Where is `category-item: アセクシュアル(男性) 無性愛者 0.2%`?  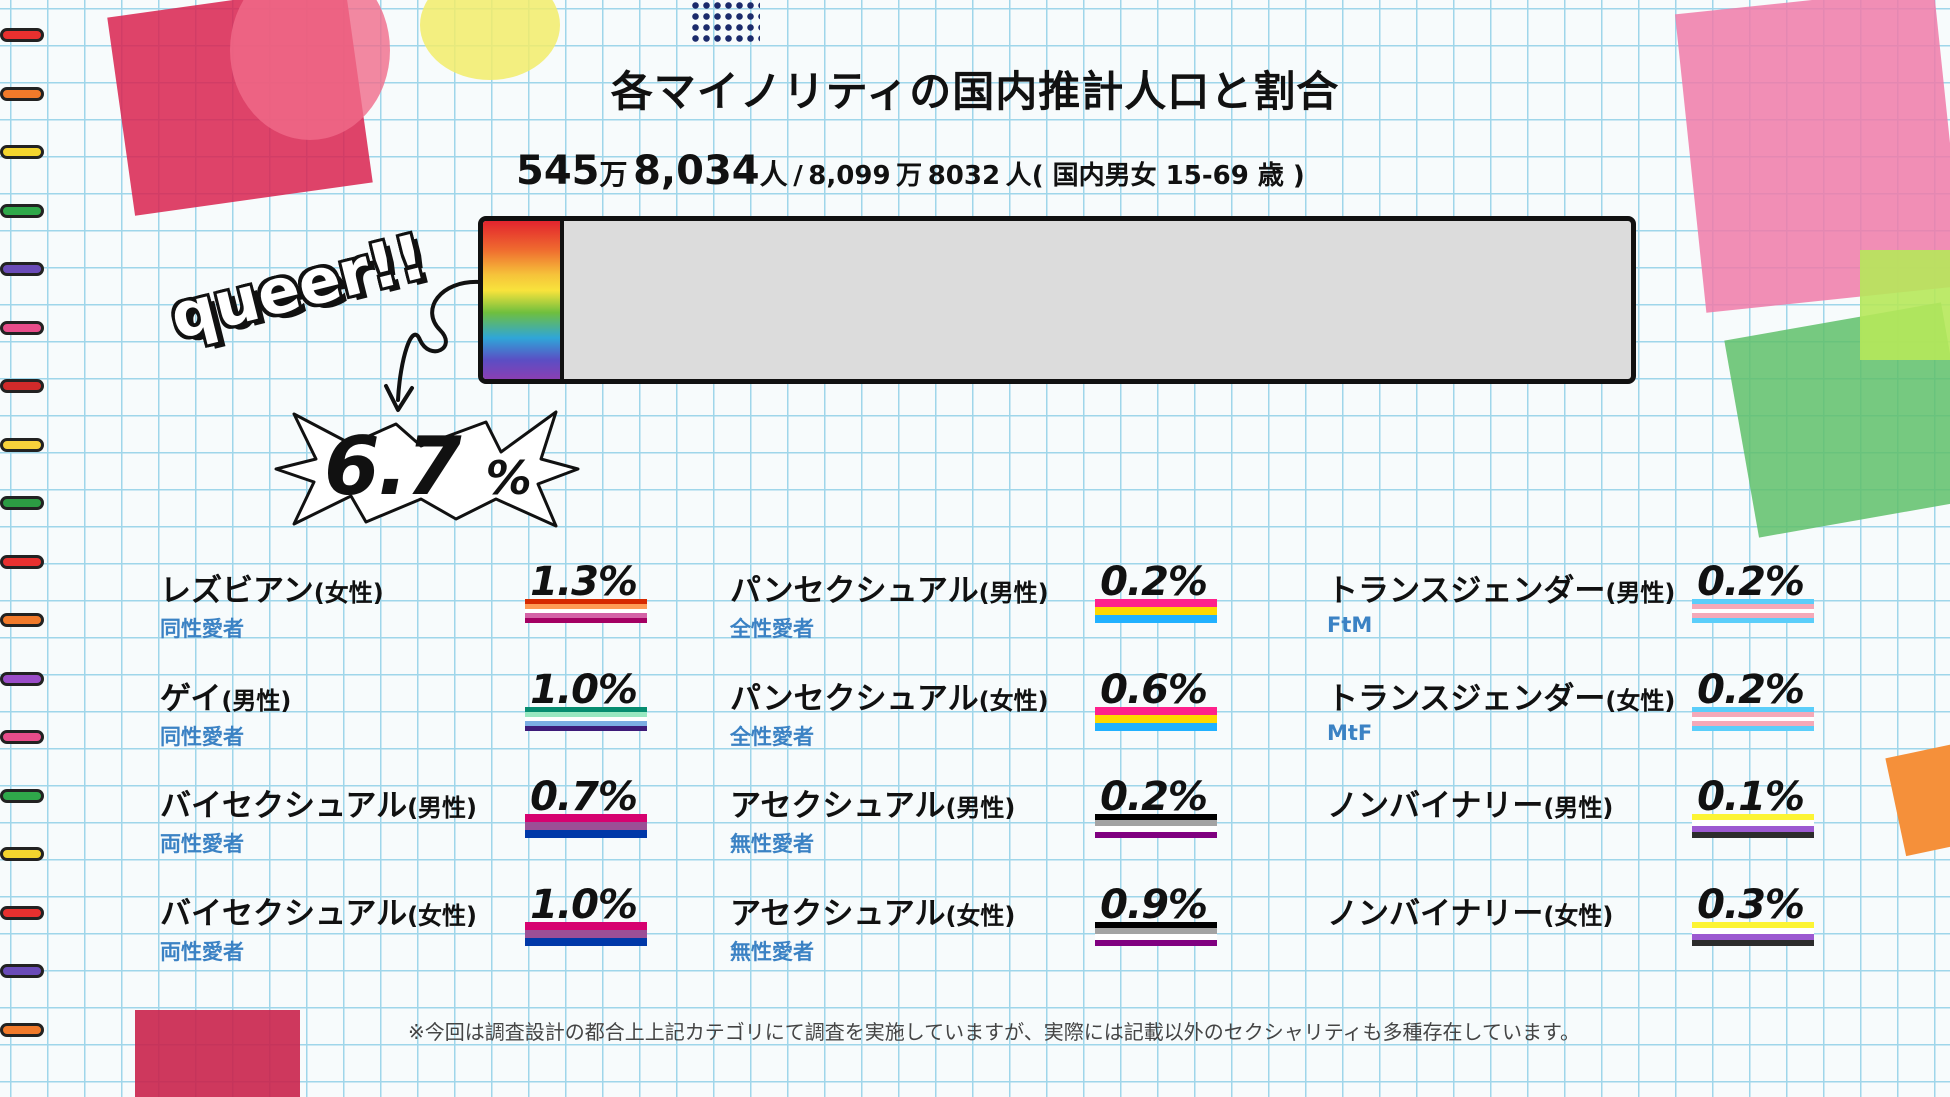
category-item: アセクシュアル(男性) 無性愛者 0.2% is located at coordinates (980, 817).